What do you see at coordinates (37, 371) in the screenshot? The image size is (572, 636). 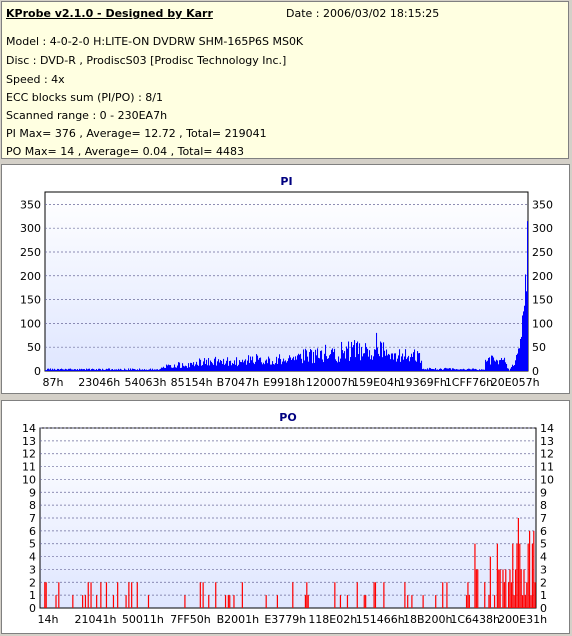 I see `y-tick-label-left: 0` at bounding box center [37, 371].